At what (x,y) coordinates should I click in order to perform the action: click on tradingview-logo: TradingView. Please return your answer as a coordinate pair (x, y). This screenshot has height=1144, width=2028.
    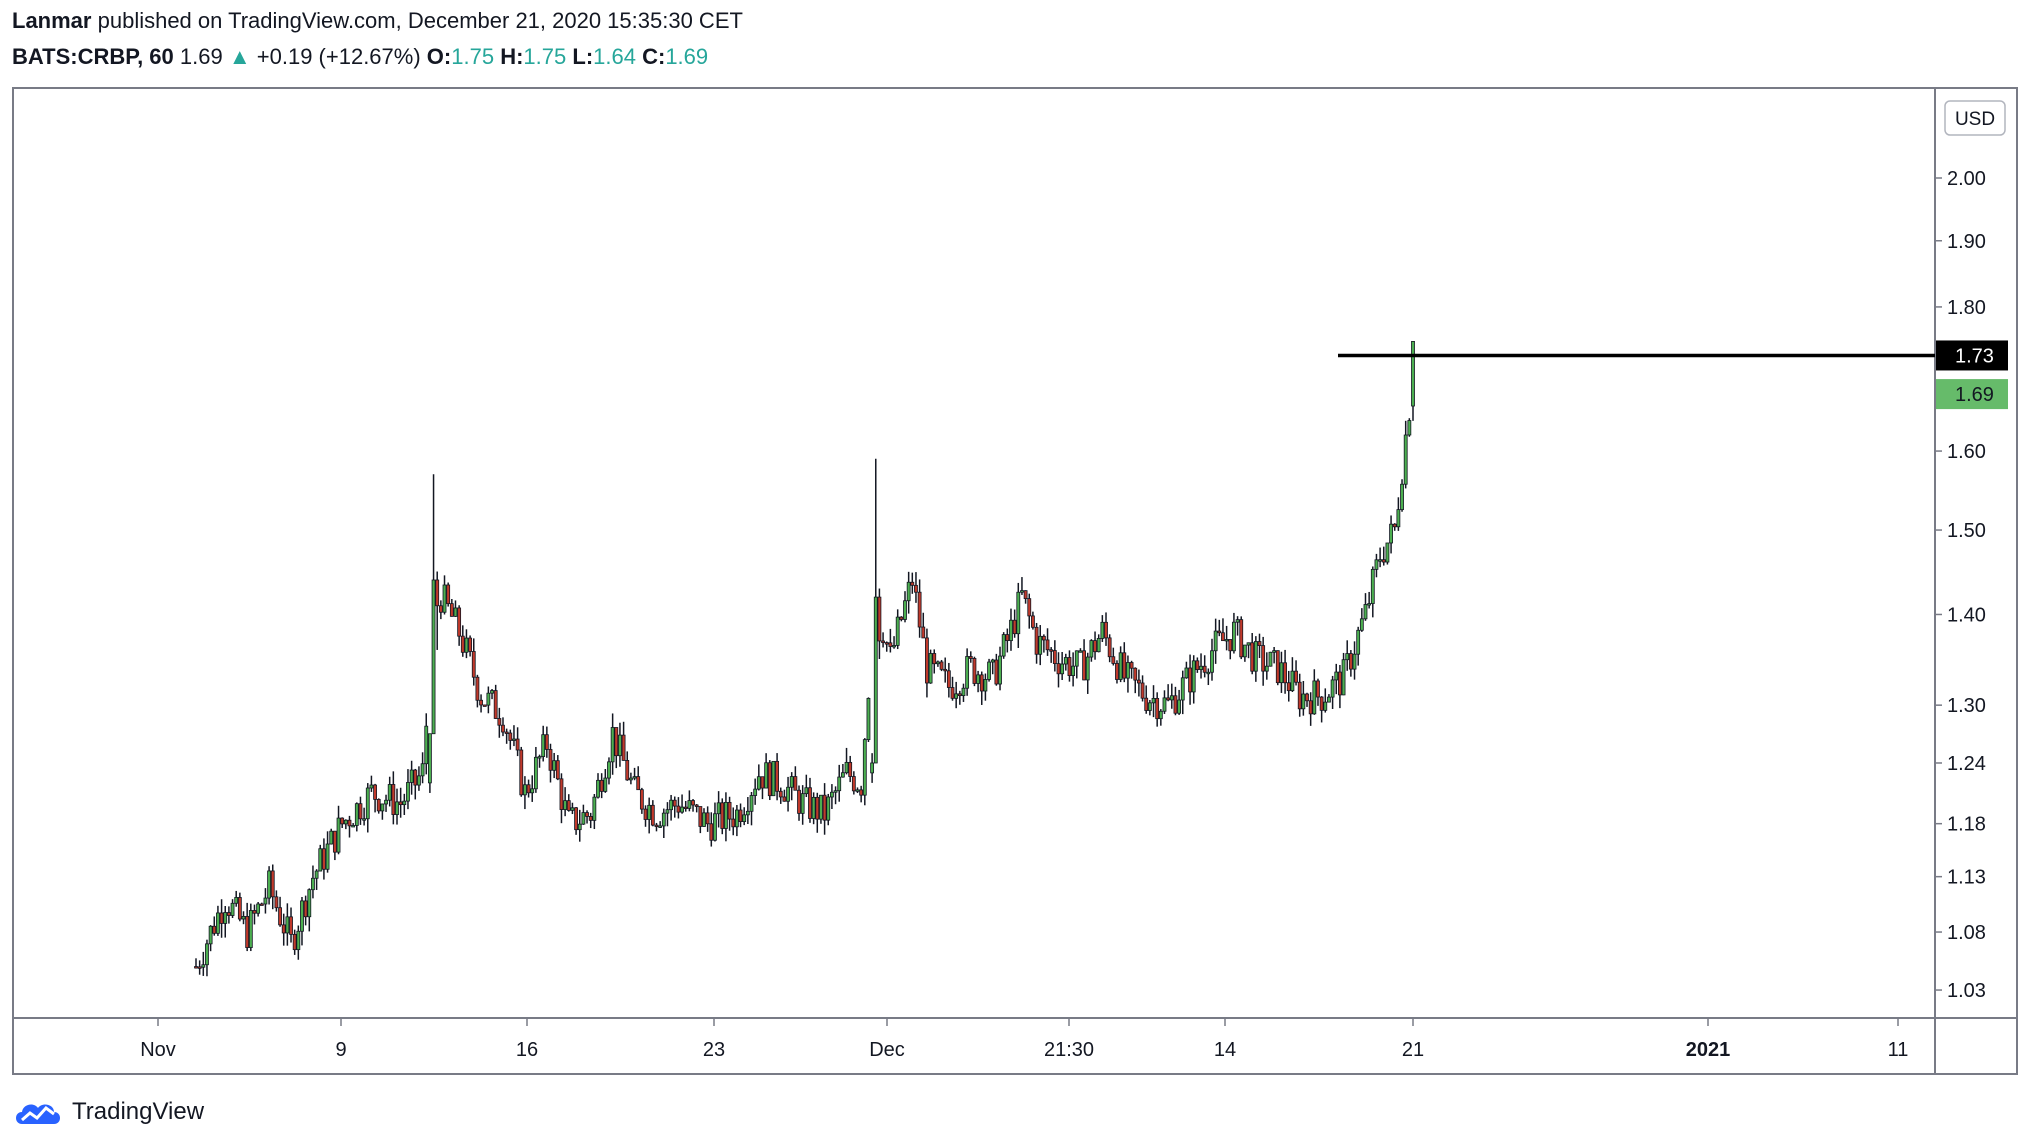
    Looking at the image, I should click on (108, 1112).